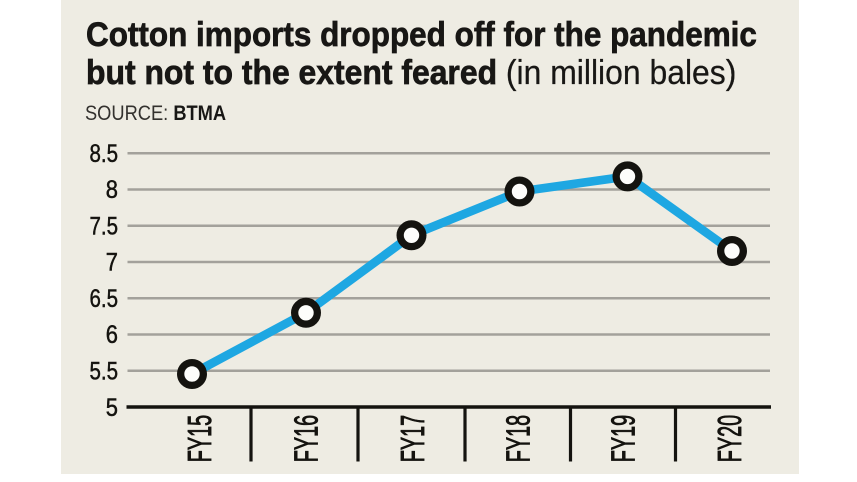  What do you see at coordinates (104, 299) in the screenshot?
I see `svg-text: 6.5` at bounding box center [104, 299].